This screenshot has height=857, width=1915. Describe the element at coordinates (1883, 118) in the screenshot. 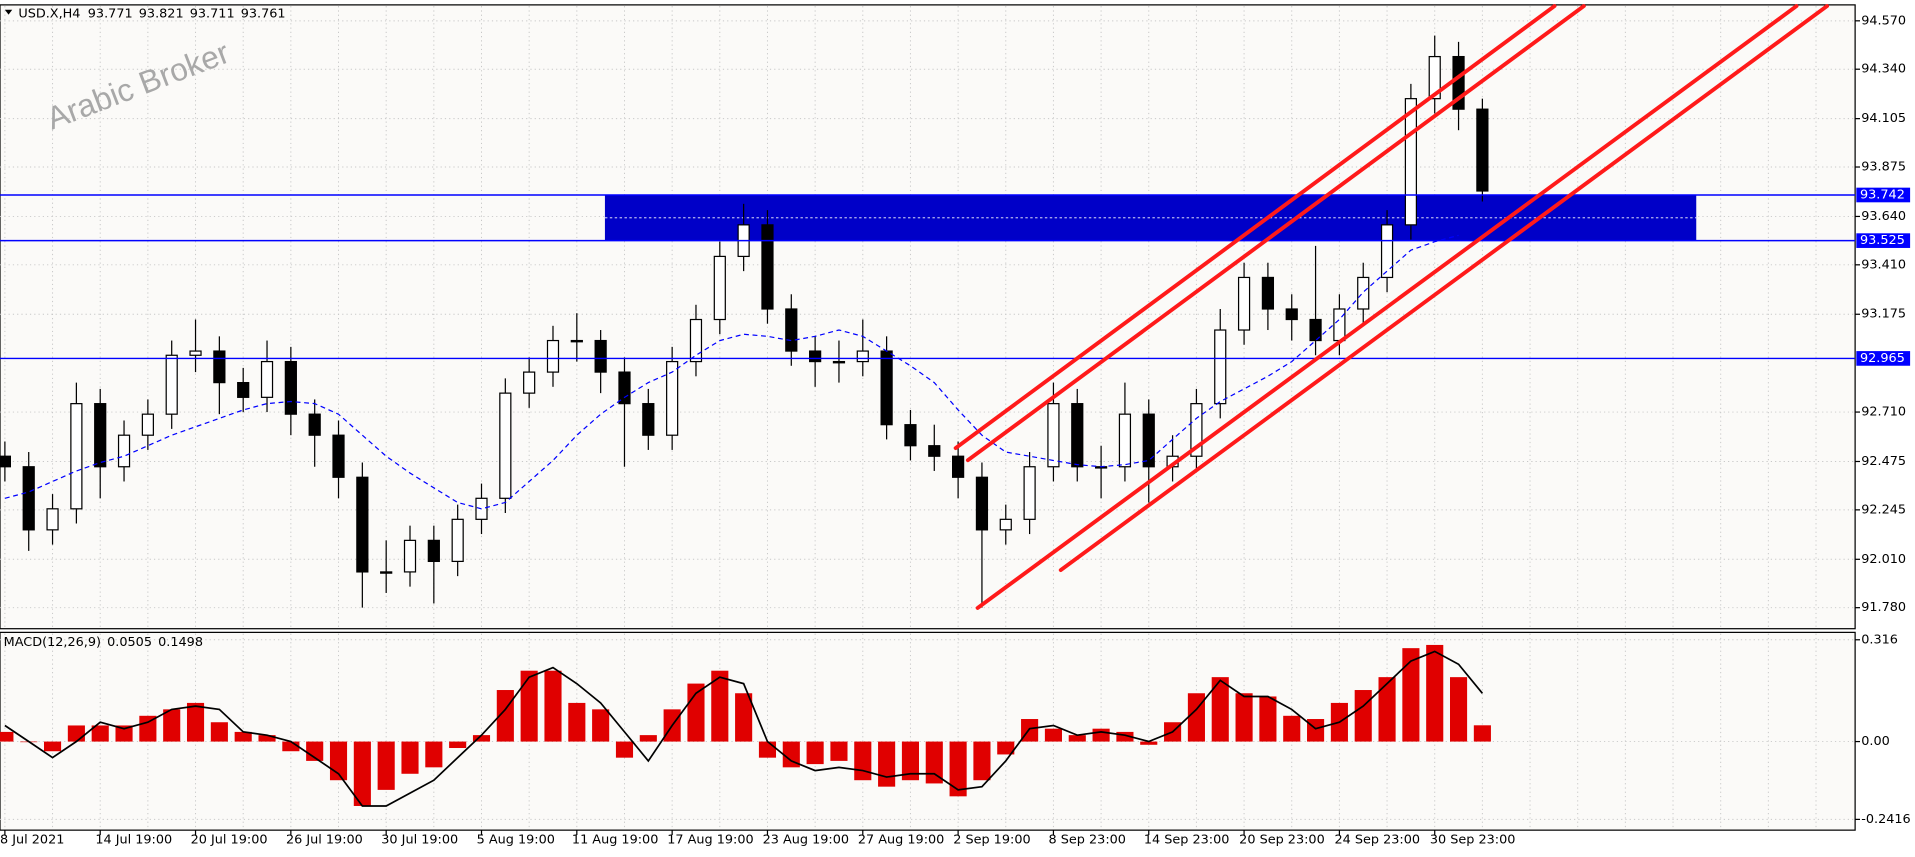

I see `y-tick-label: 94.105` at that location.